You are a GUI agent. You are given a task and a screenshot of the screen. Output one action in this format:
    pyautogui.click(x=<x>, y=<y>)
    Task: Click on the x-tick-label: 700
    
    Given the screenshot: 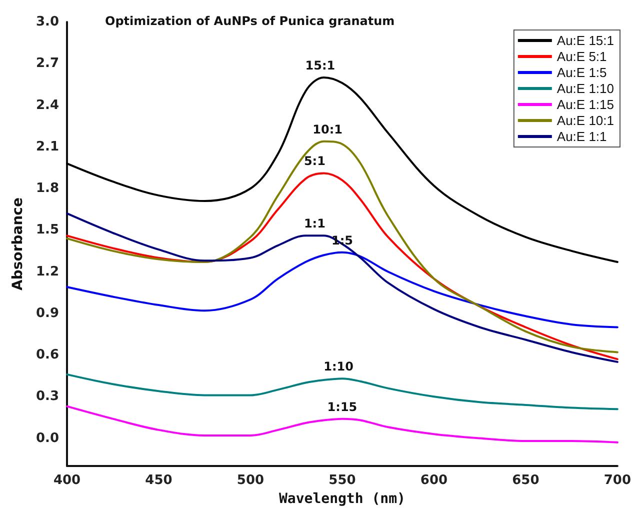 What is the action you would take?
    pyautogui.click(x=617, y=480)
    